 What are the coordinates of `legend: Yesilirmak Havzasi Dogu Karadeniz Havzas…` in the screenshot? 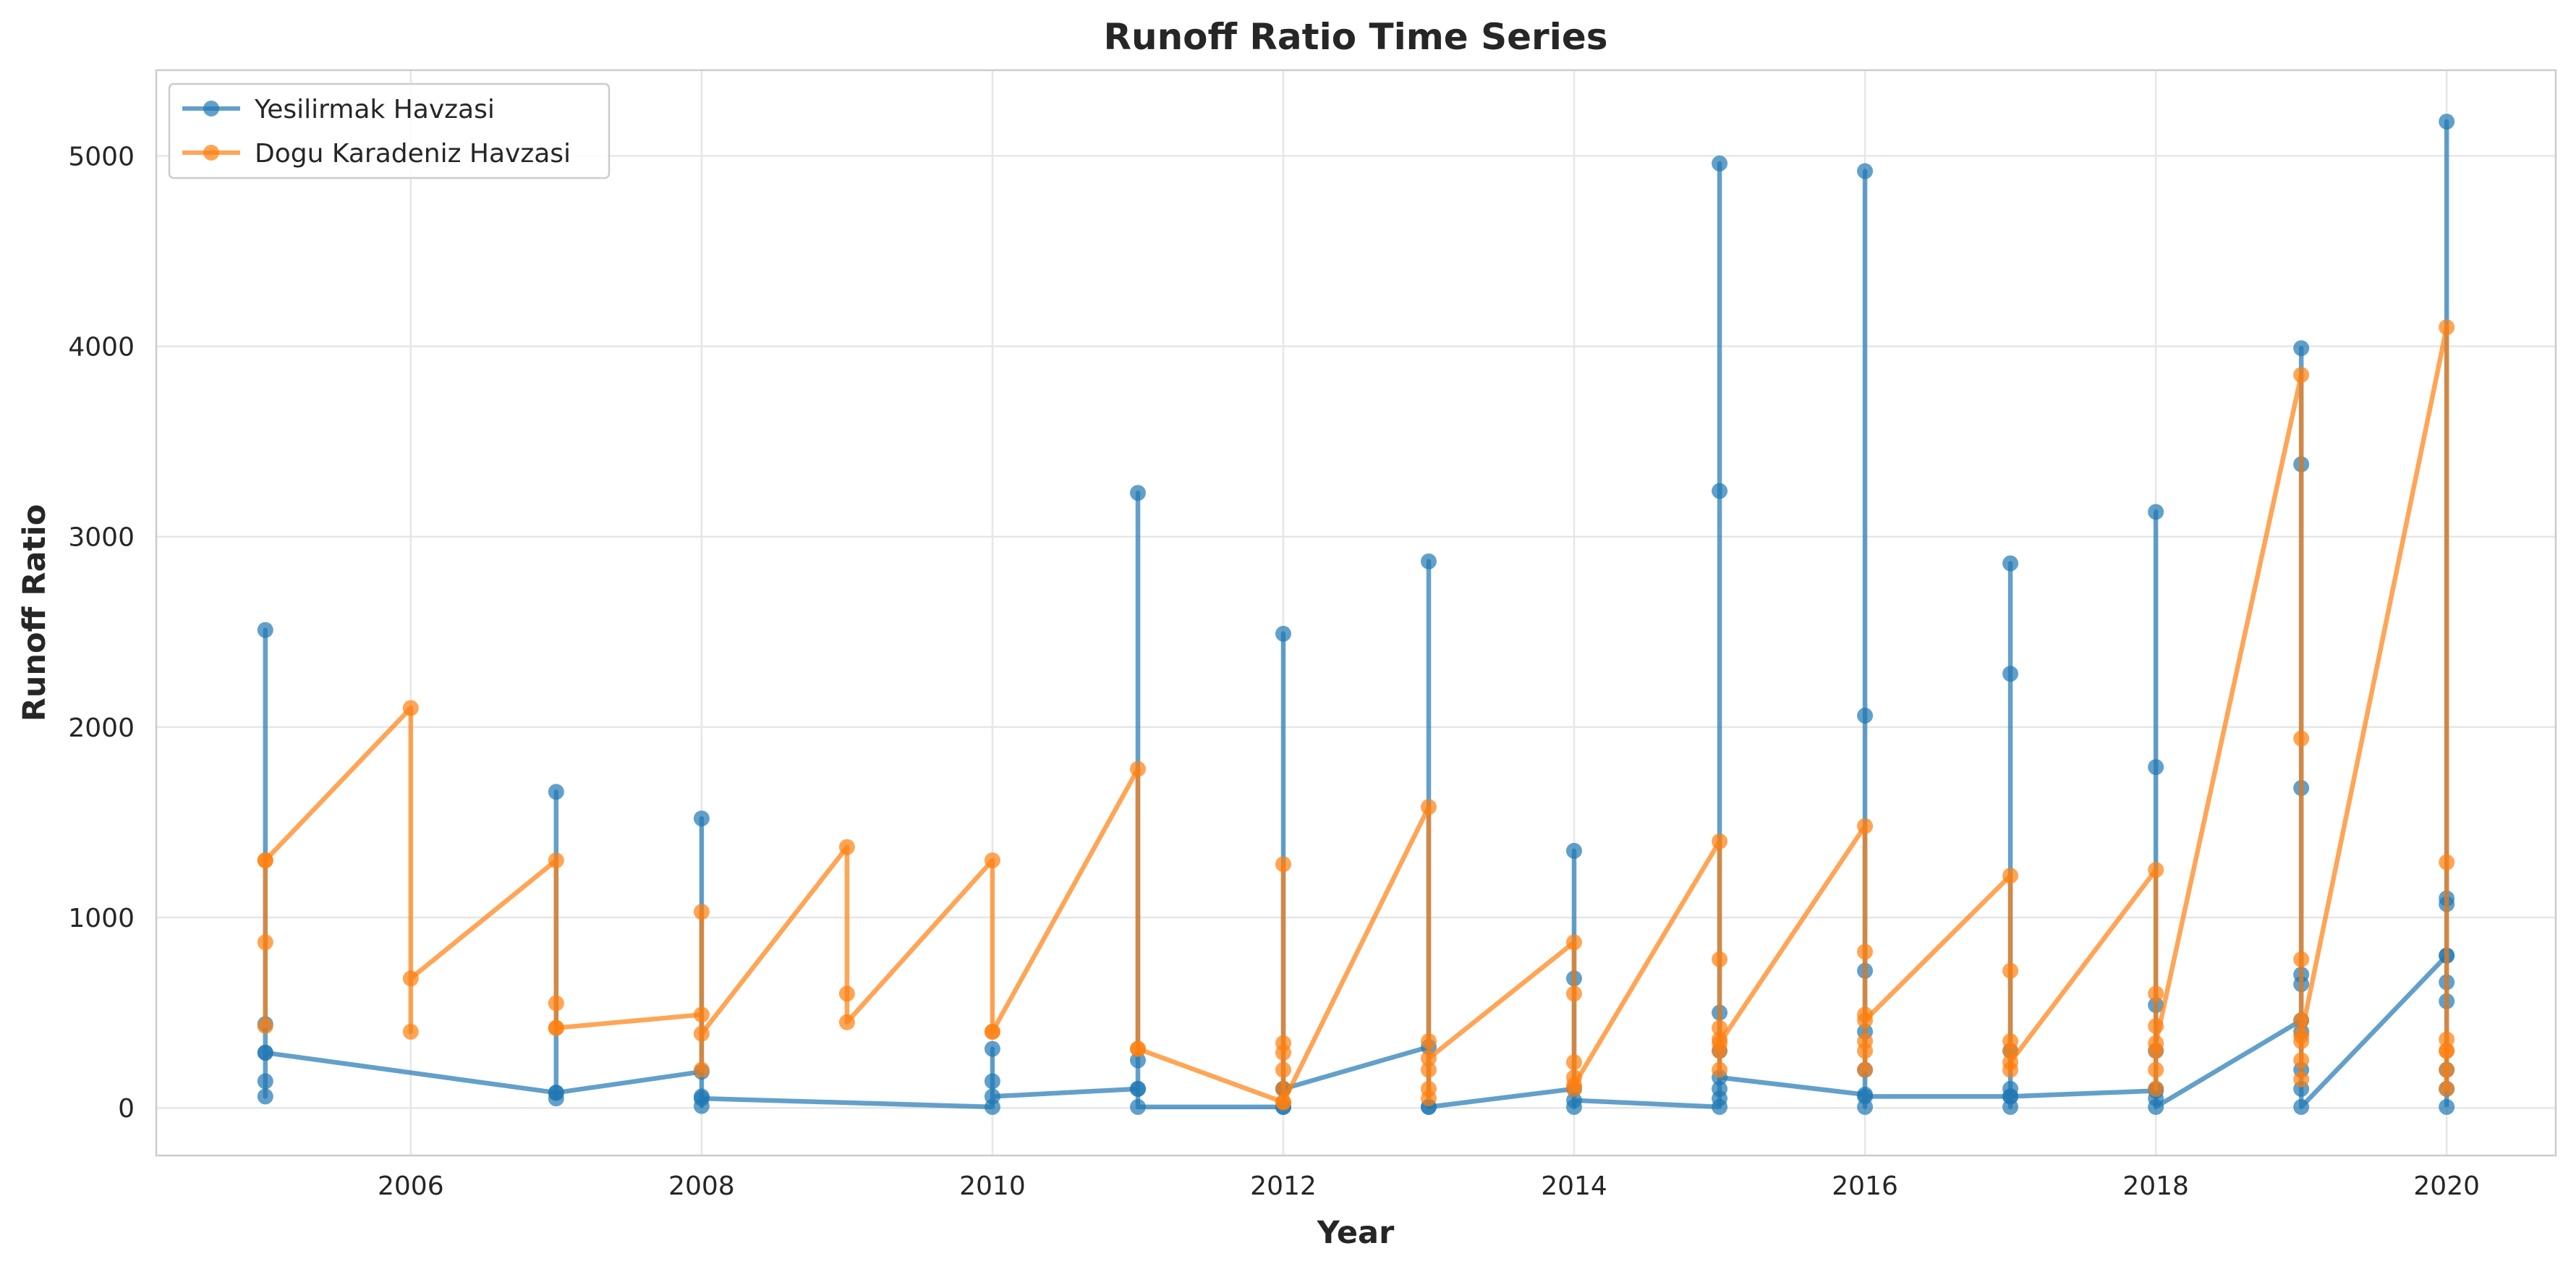 It's located at (389, 130).